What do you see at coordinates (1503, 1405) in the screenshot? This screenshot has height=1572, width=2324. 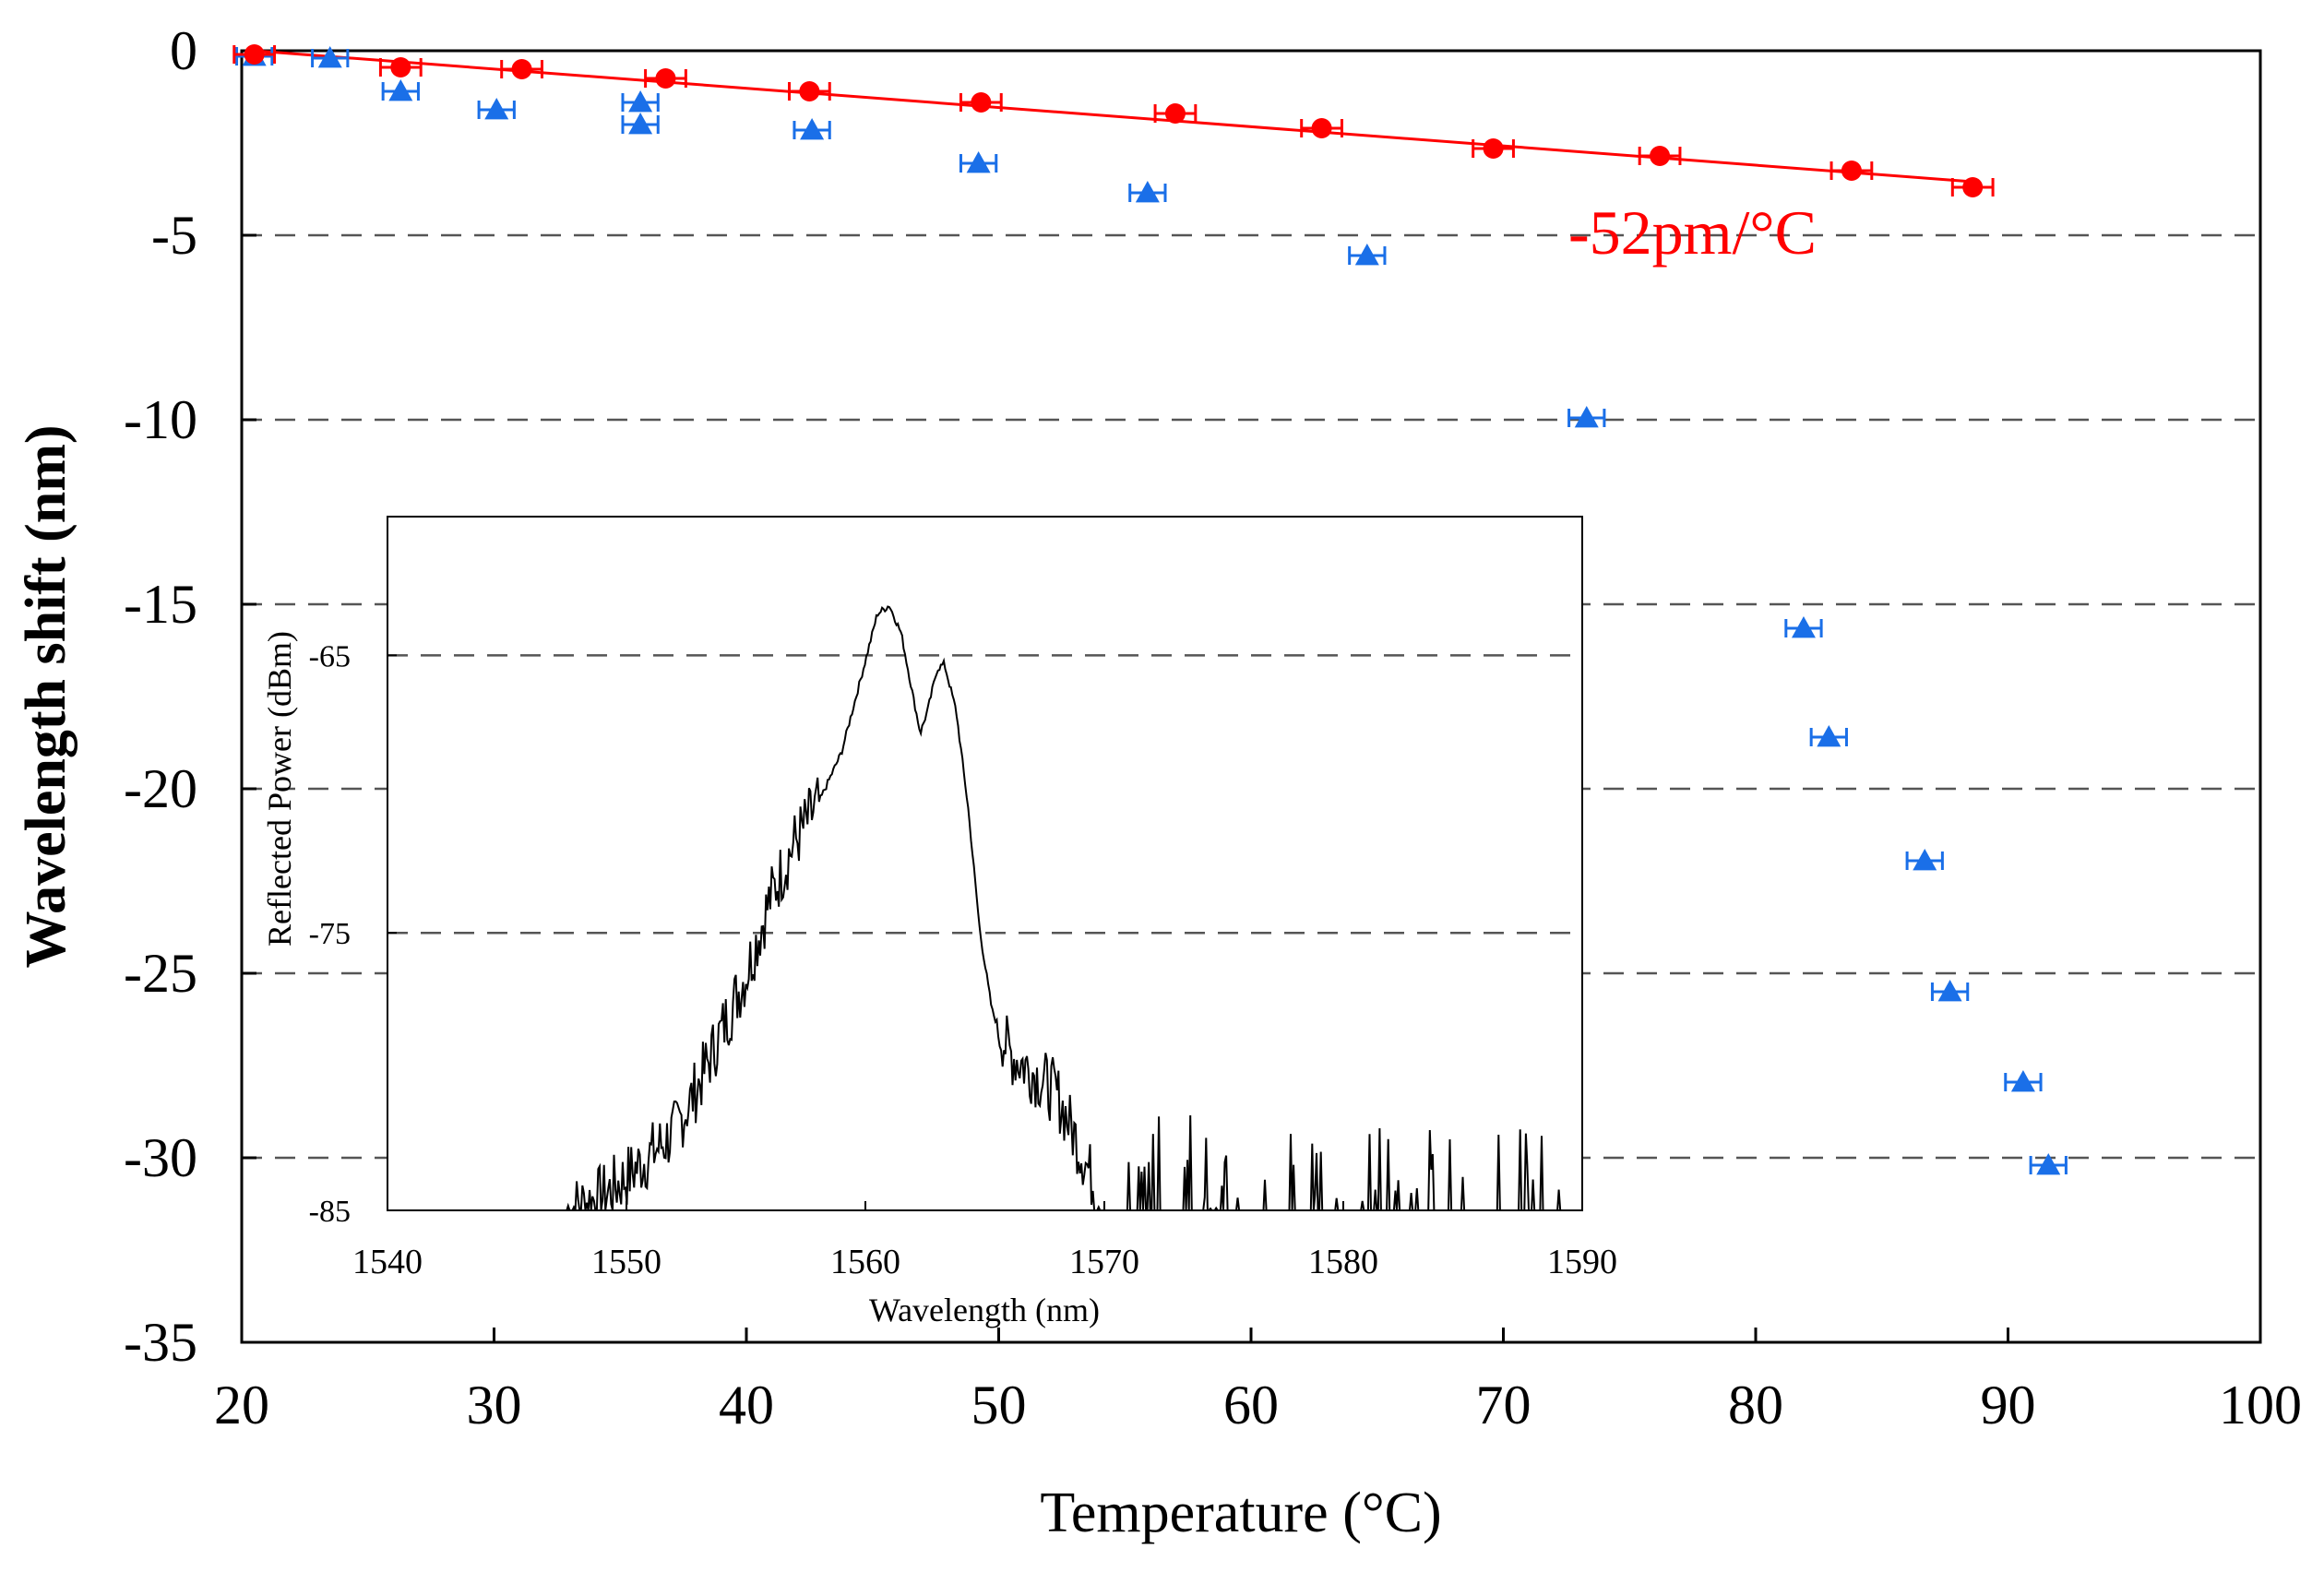 I see `main-x-tick-label: 70` at bounding box center [1503, 1405].